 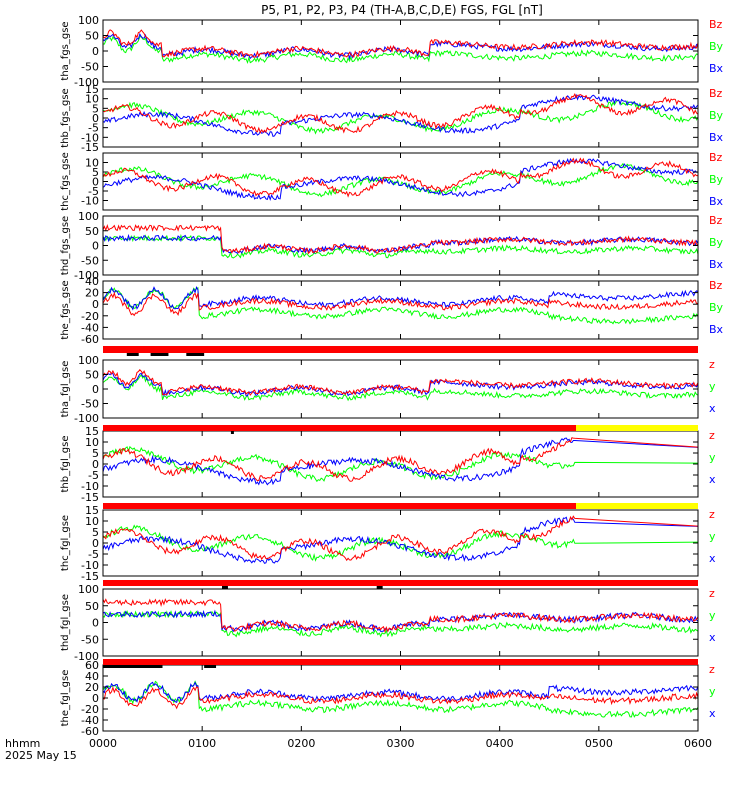 I want to click on y-axis-label: the_fgl_gse, so click(x=65, y=698).